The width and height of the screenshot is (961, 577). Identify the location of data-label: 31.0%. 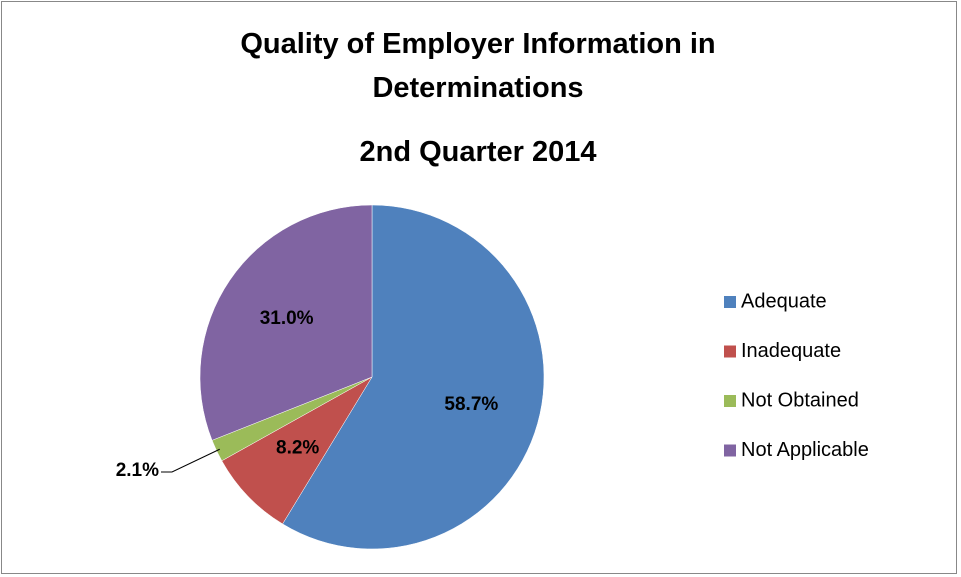
(287, 318).